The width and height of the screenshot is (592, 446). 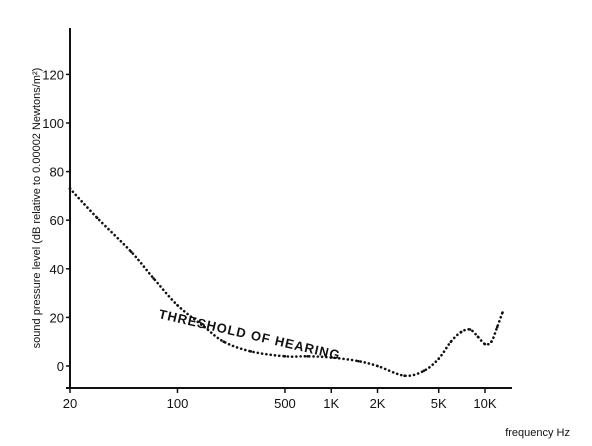 I want to click on x-tick-label: 500, so click(x=285, y=403).